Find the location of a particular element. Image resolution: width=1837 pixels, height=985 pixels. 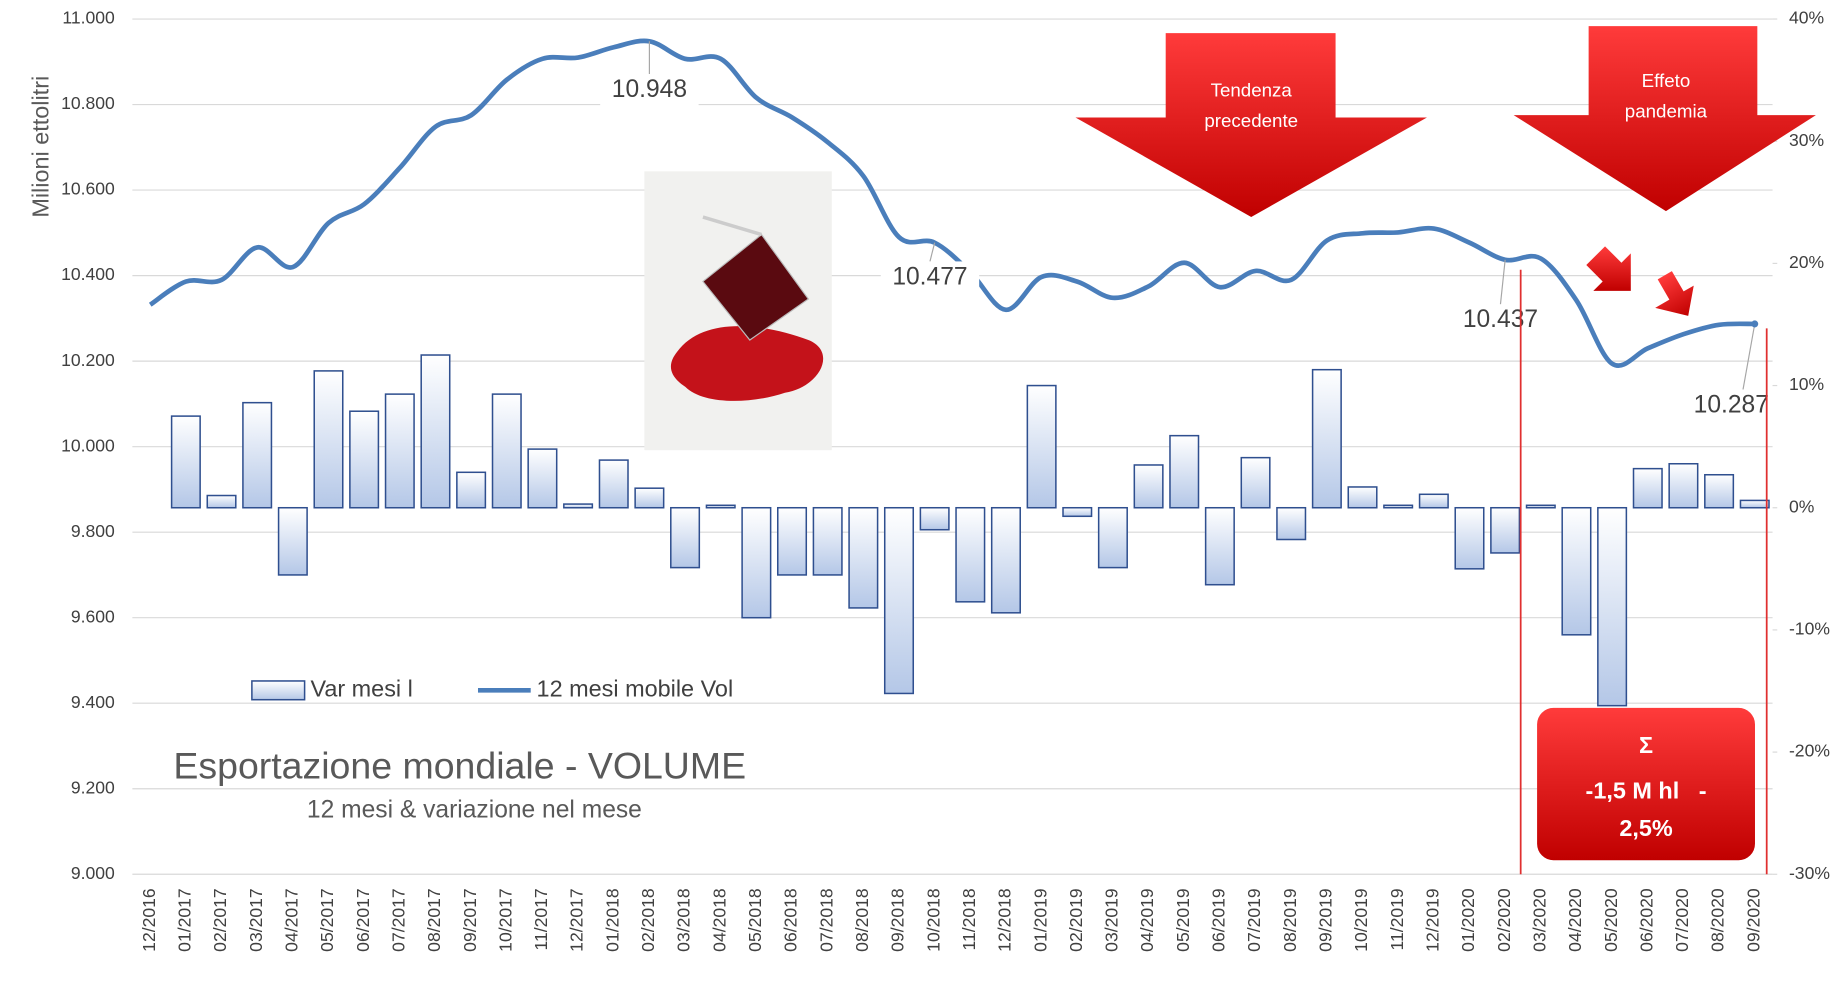

y-tick-label: 11.000 is located at coordinates (88, 18).